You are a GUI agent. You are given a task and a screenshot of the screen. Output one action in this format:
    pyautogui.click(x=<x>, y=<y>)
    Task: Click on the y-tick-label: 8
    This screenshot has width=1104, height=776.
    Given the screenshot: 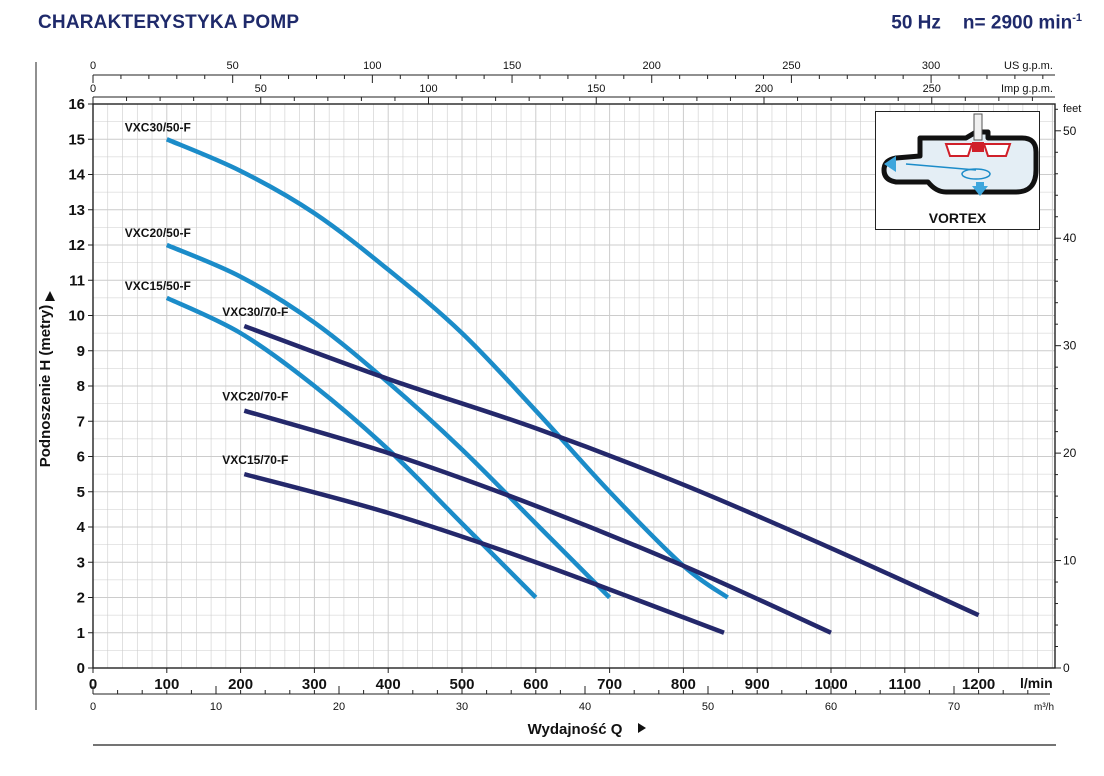 What is the action you would take?
    pyautogui.click(x=81, y=386)
    